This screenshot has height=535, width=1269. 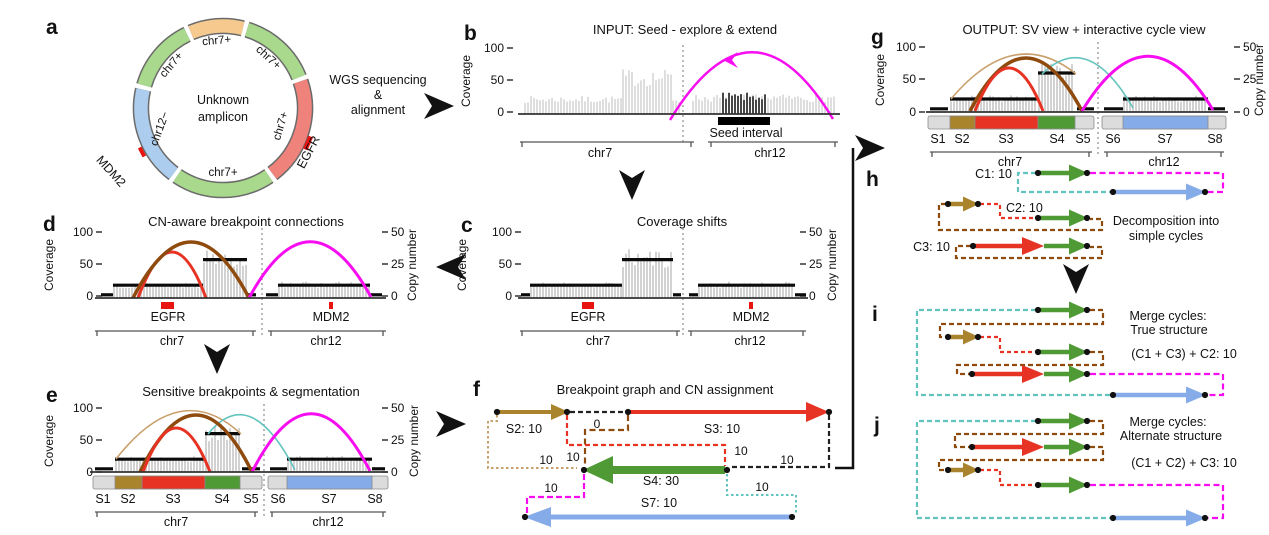 I want to click on panel-letter-d: d, so click(x=49, y=224).